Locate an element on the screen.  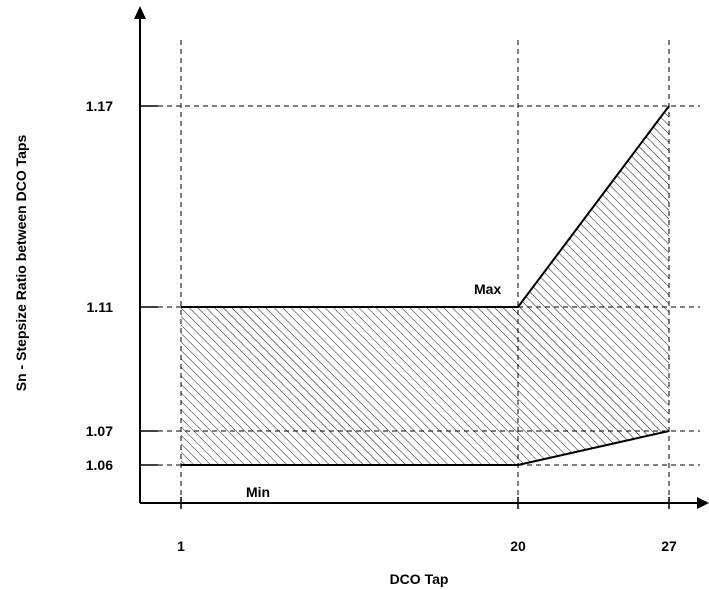
series-line-min is located at coordinates (425, 448).